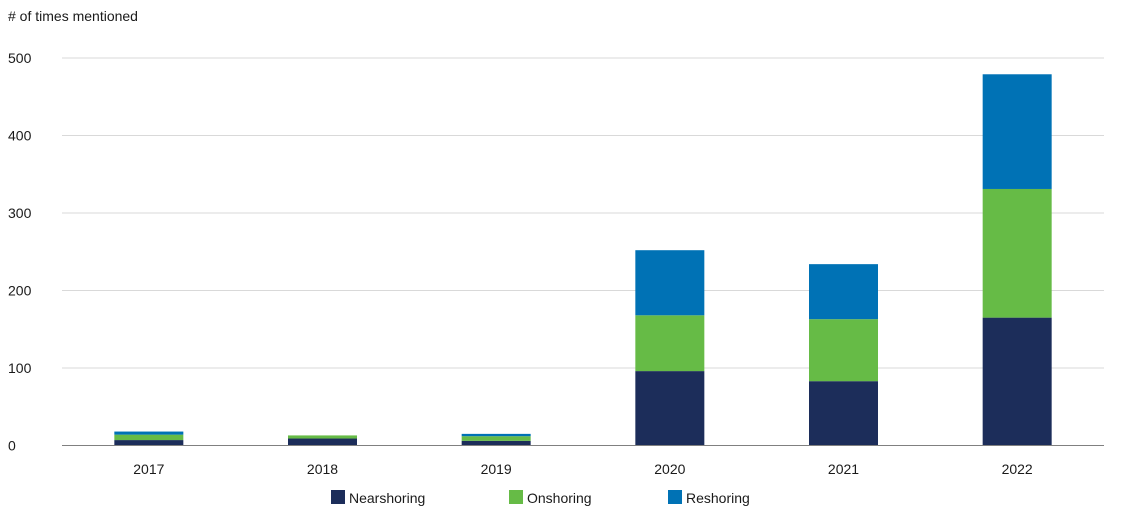 The width and height of the screenshot is (1124, 520). I want to click on bar-onshoring-2019, so click(496, 438).